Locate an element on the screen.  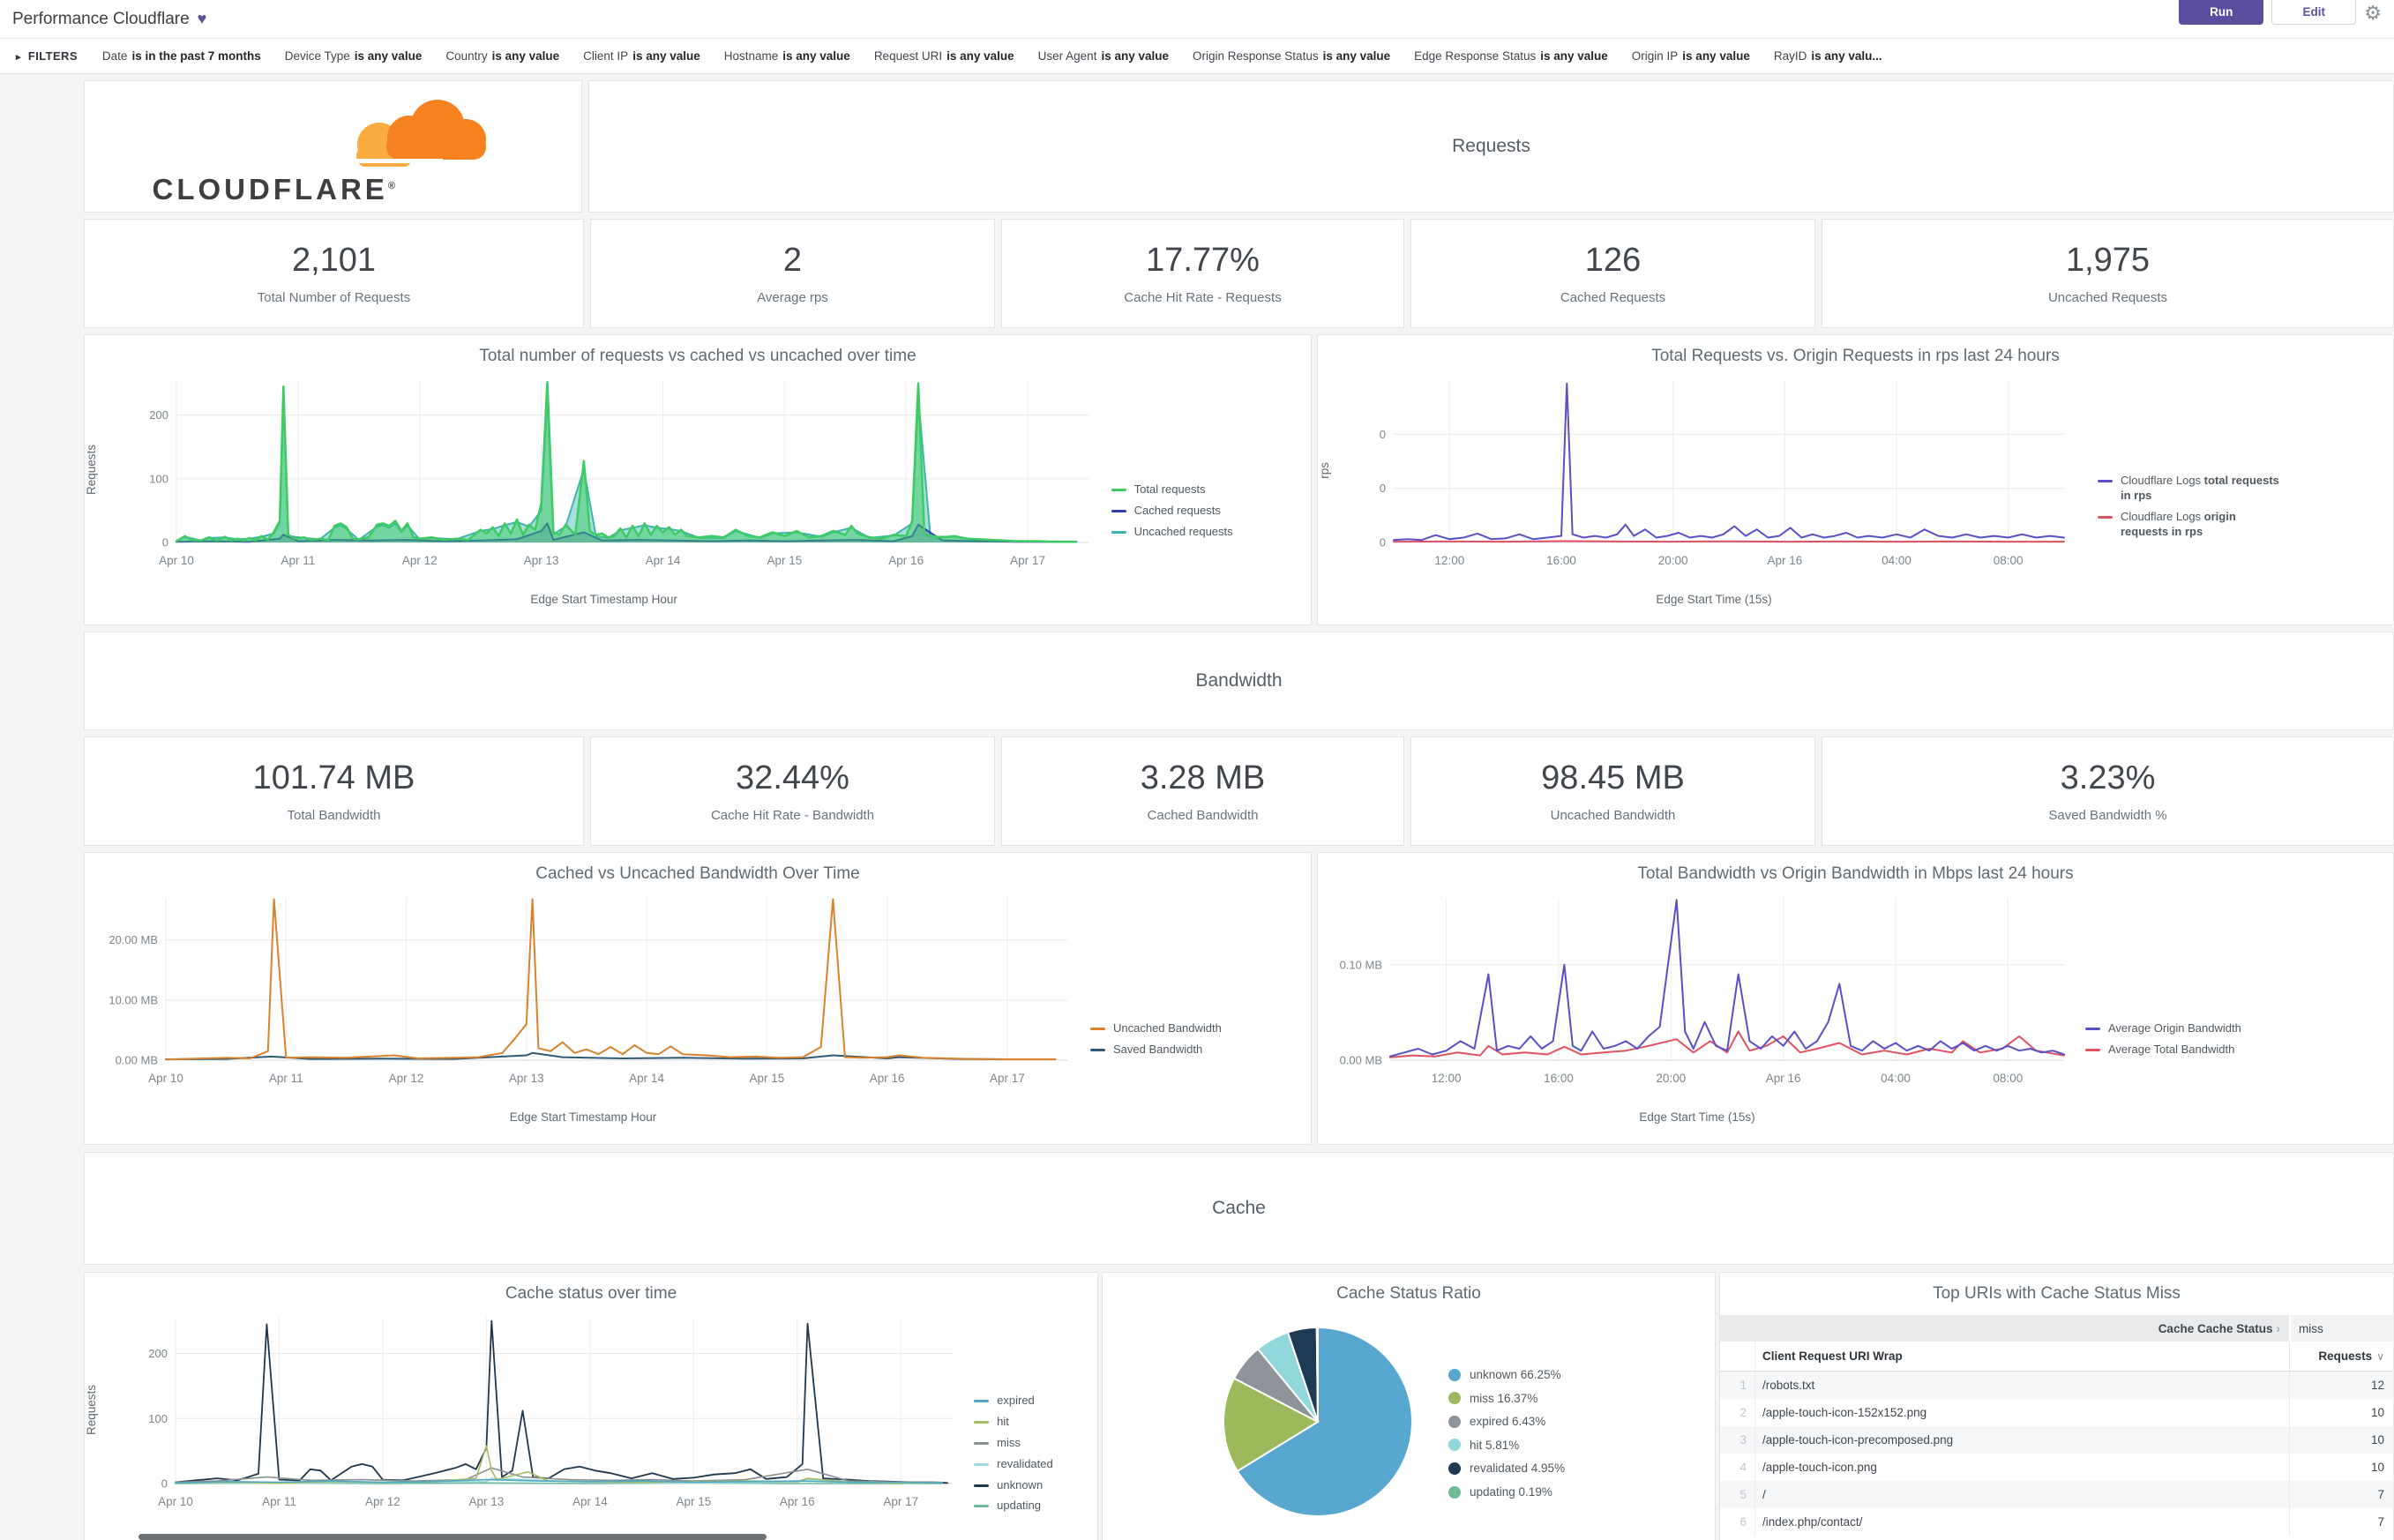
x-axis-label: Edge Start Timestamp Hour is located at coordinates (604, 599).